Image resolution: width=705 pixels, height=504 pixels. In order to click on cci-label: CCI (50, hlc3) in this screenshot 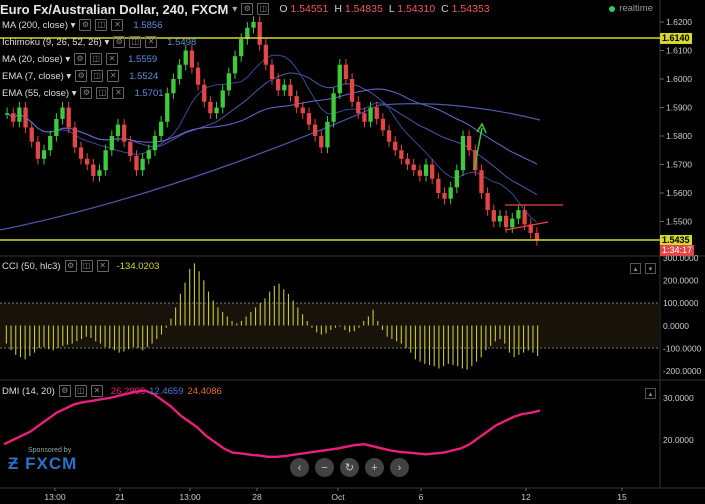, I will do `click(31, 266)`.